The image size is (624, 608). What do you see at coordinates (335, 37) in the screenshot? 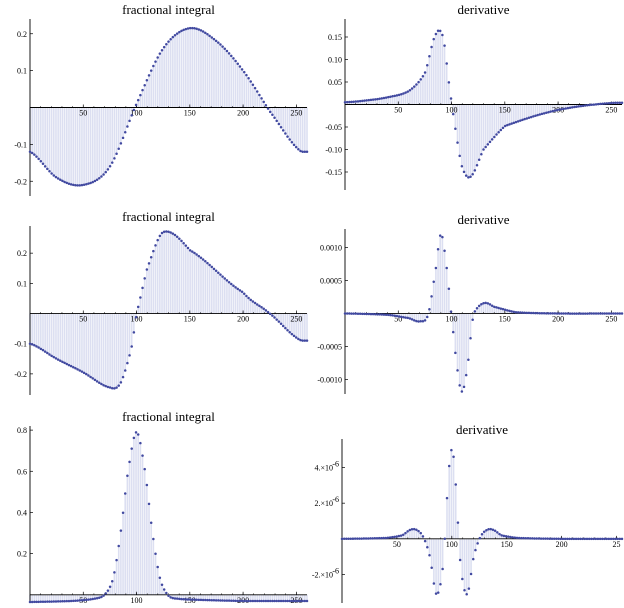
I see `y-tick-label: 0.15` at bounding box center [335, 37].